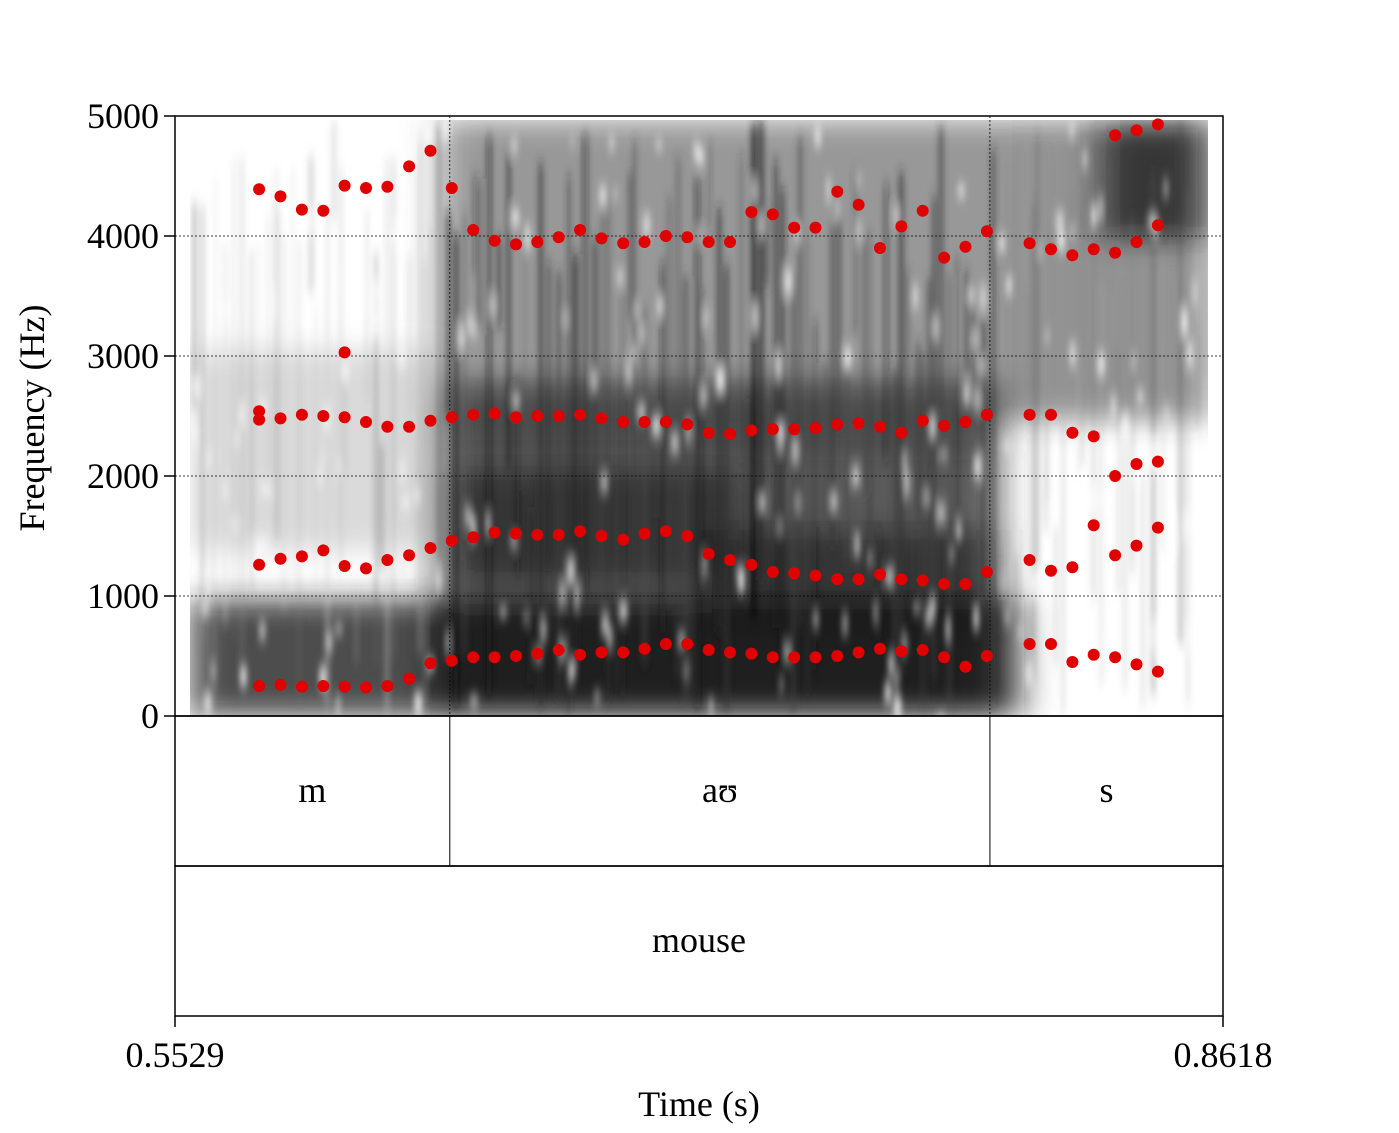  I want to click on y-tick-label: 0, so click(150, 716).